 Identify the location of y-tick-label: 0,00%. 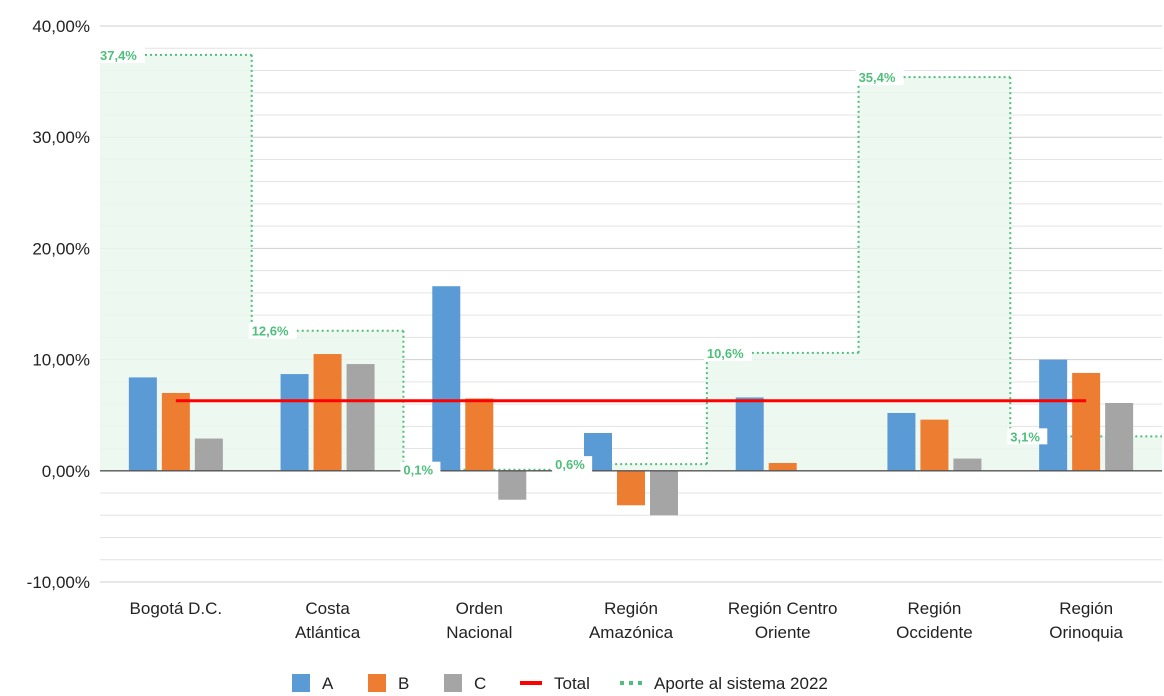
(66, 471).